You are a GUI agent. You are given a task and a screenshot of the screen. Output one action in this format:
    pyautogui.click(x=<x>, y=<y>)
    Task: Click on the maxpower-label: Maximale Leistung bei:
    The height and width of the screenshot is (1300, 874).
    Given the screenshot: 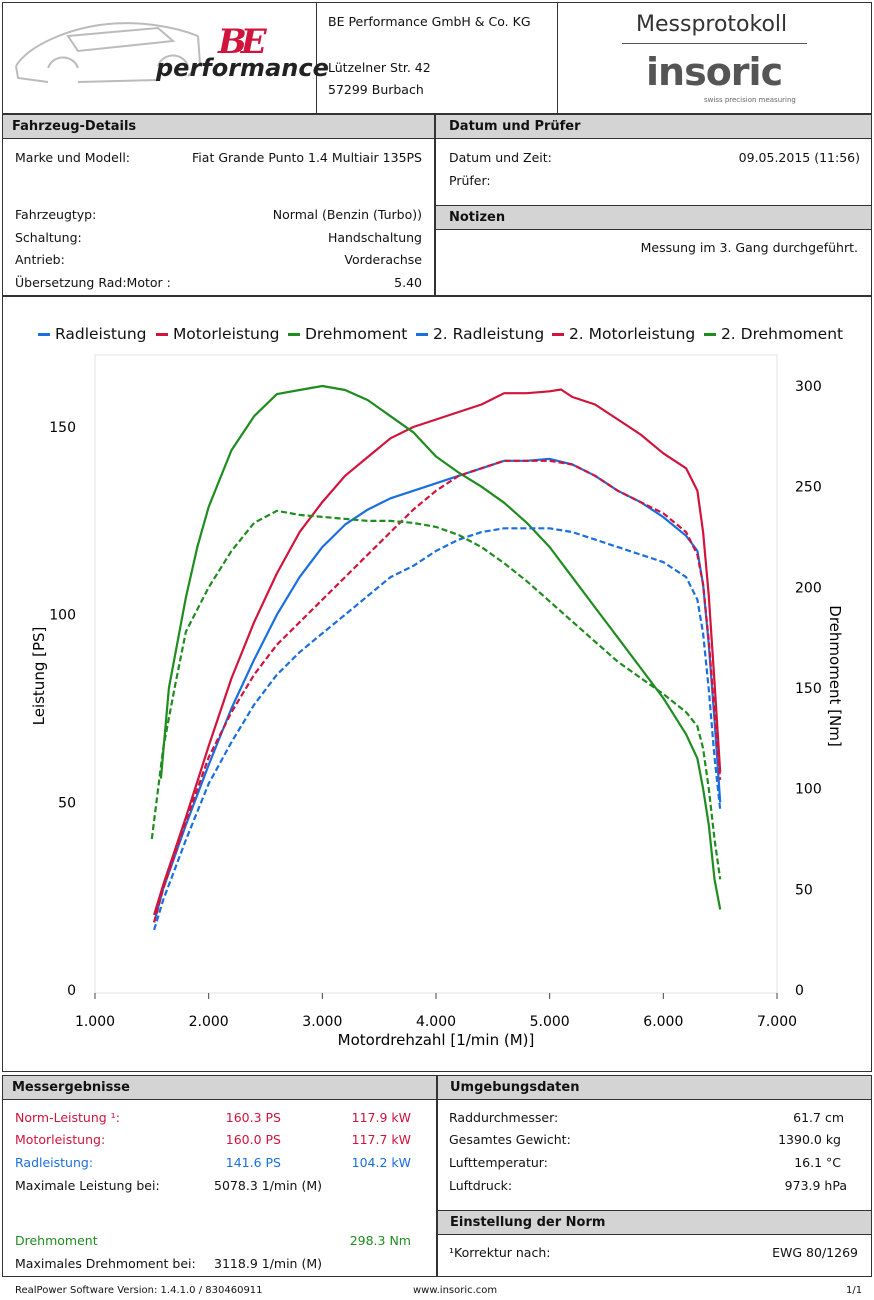 What is the action you would take?
    pyautogui.click(x=87, y=1185)
    